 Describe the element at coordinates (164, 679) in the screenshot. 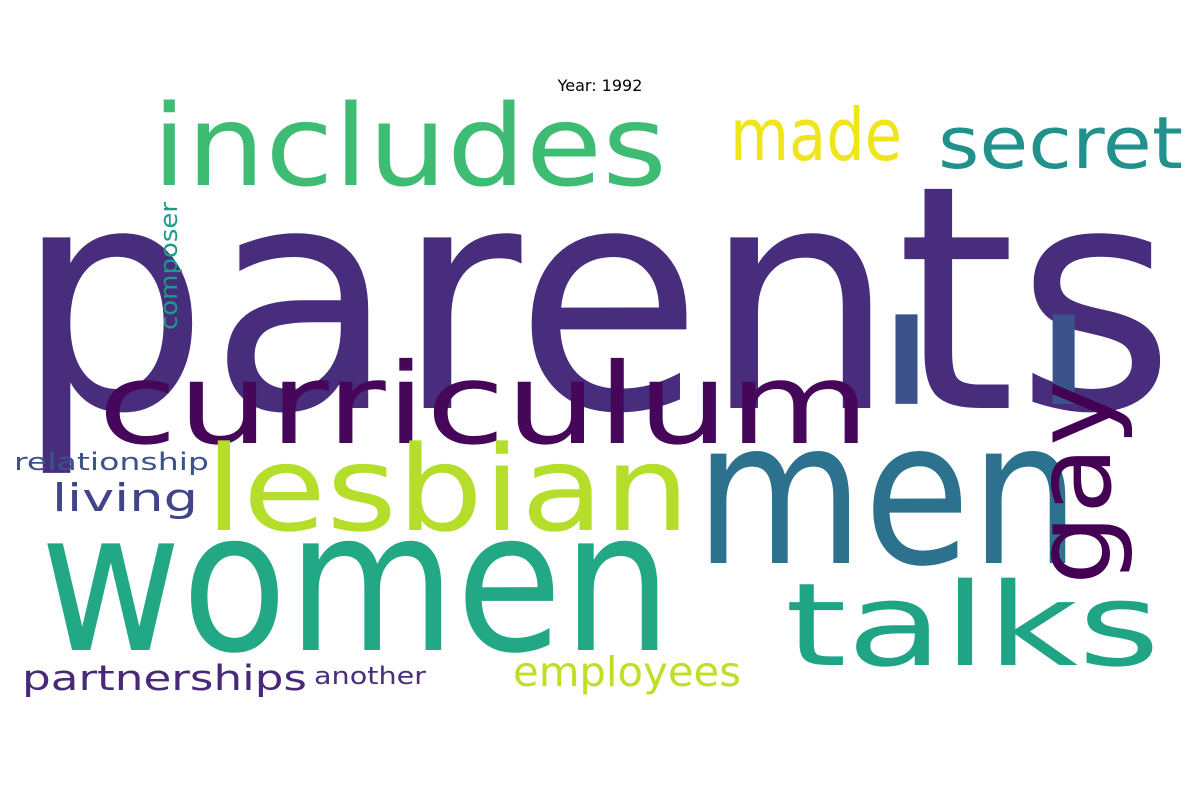

I see `word-partnerships: partnerships` at that location.